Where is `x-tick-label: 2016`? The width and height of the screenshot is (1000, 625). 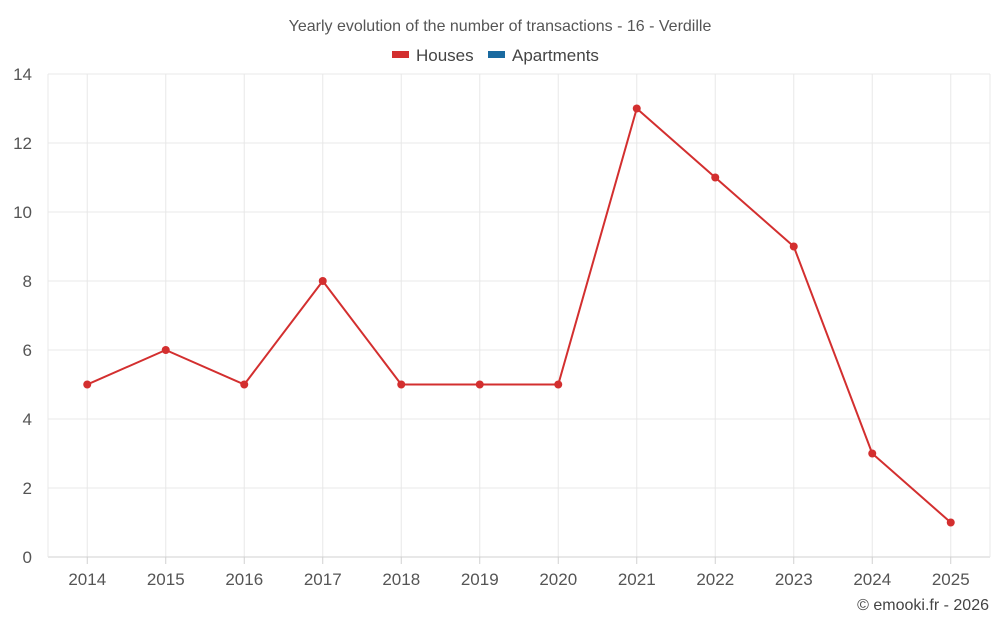
x-tick-label: 2016 is located at coordinates (244, 579).